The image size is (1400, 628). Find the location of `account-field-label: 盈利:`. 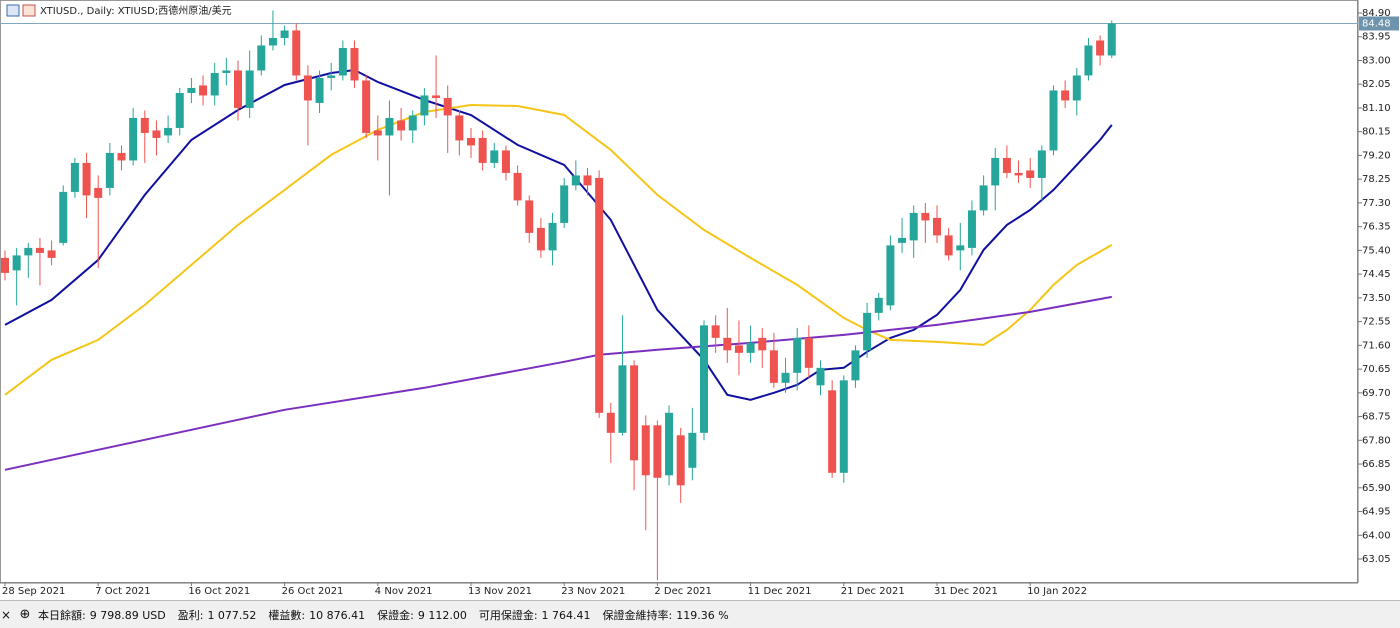

account-field-label: 盈利: is located at coordinates (190, 615).